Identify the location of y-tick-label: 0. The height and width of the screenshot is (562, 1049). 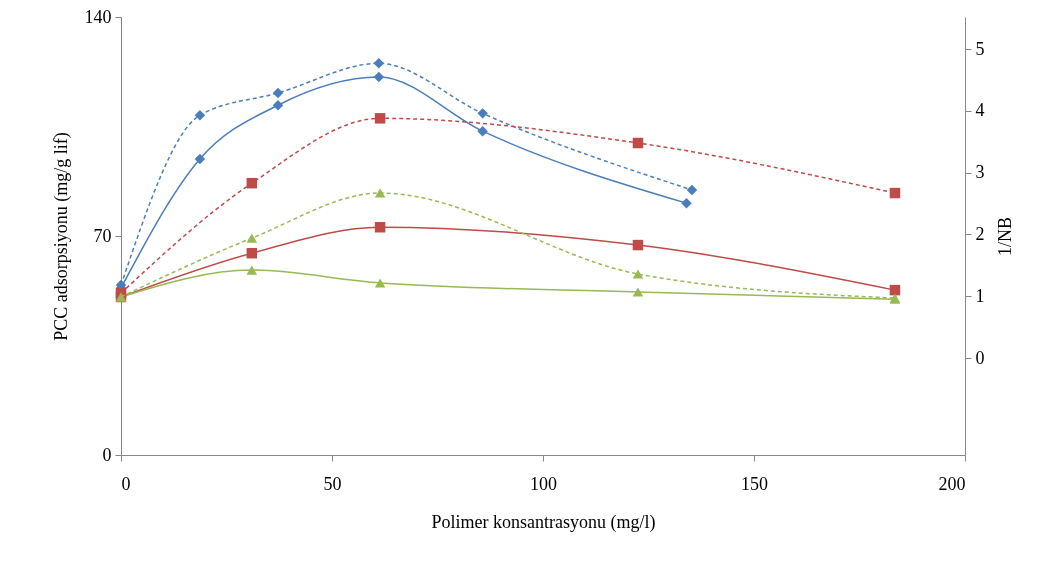
(107, 454).